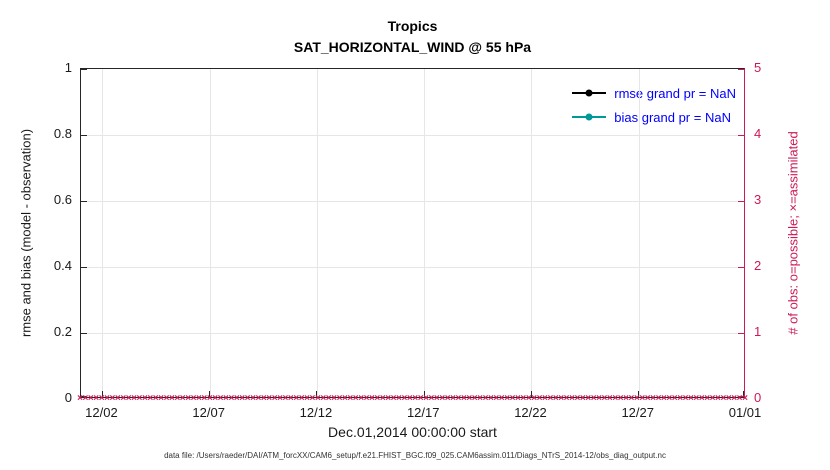 The image size is (830, 470). Describe the element at coordinates (423, 412) in the screenshot. I see `x-tick-label: 12/17` at that location.